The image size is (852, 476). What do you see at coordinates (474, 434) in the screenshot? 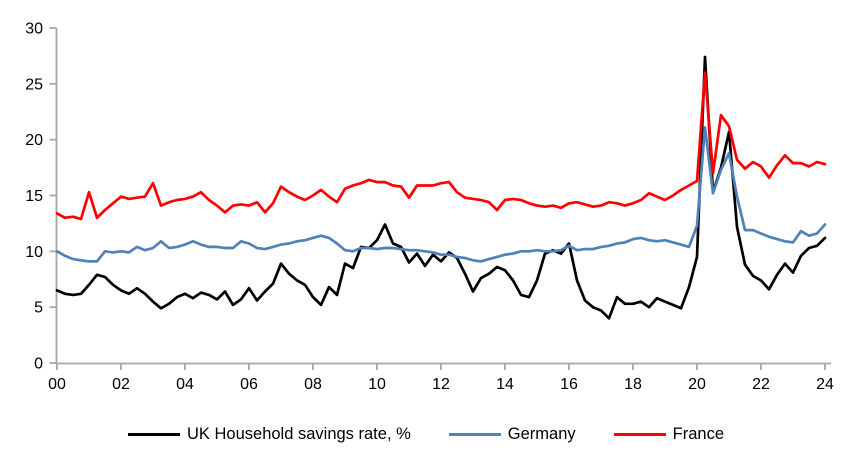
I see `germany-line-swatch-icon` at bounding box center [474, 434].